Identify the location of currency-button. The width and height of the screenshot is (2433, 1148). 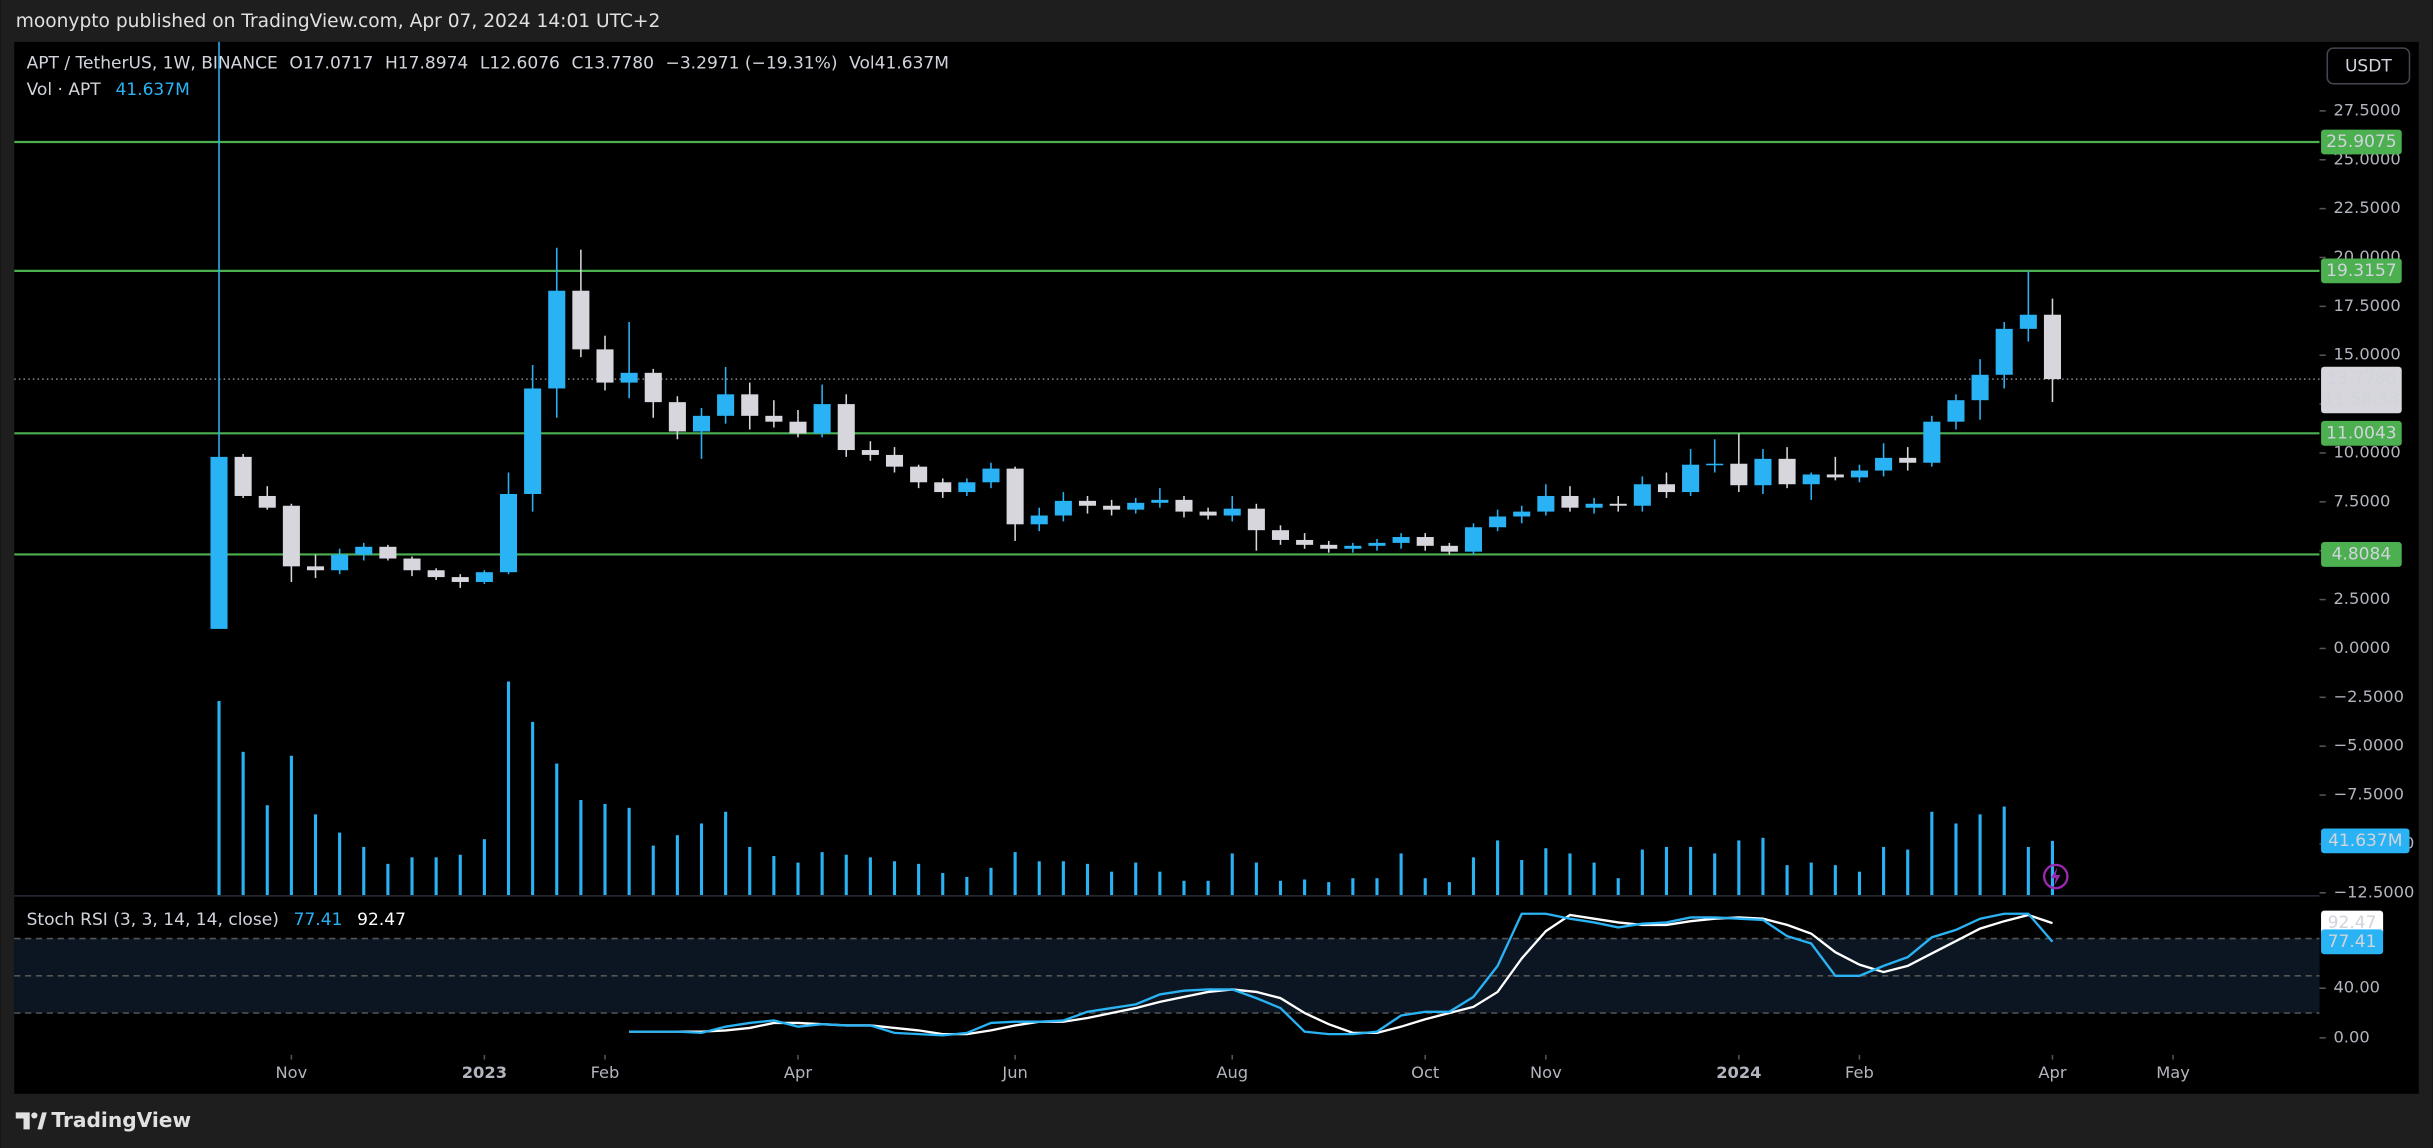
(2368, 66).